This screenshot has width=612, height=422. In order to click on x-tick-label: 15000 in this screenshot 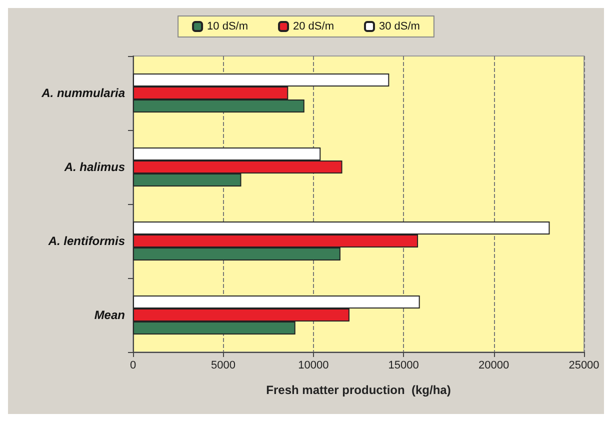, I will do `click(403, 366)`.